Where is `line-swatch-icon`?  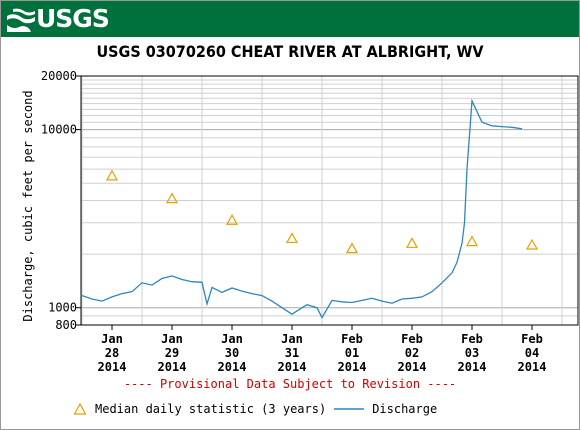 line-swatch-icon is located at coordinates (349, 409).